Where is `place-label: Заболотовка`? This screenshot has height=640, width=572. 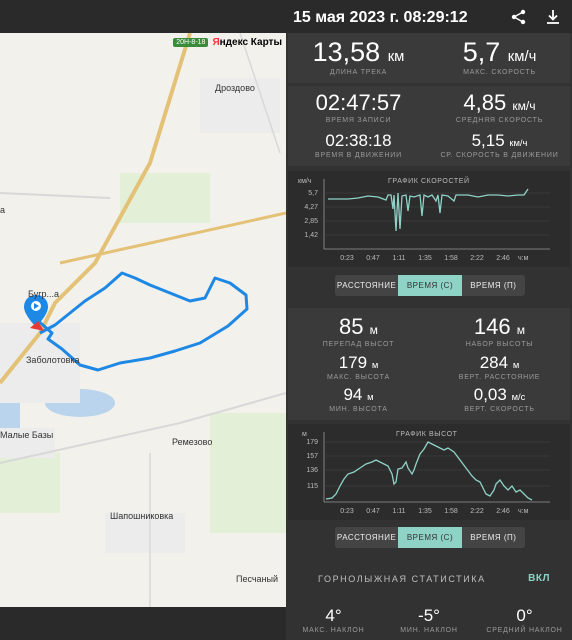 place-label: Заболотовка is located at coordinates (53, 360).